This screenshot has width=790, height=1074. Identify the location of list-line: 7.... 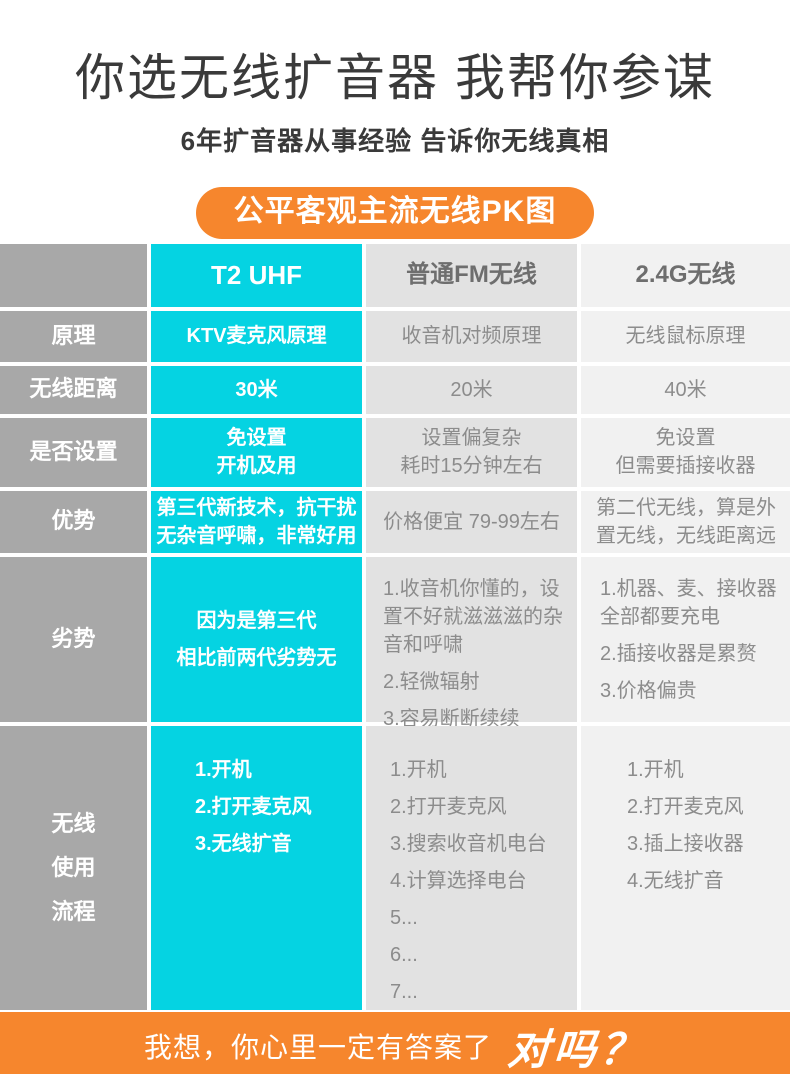
(404, 991).